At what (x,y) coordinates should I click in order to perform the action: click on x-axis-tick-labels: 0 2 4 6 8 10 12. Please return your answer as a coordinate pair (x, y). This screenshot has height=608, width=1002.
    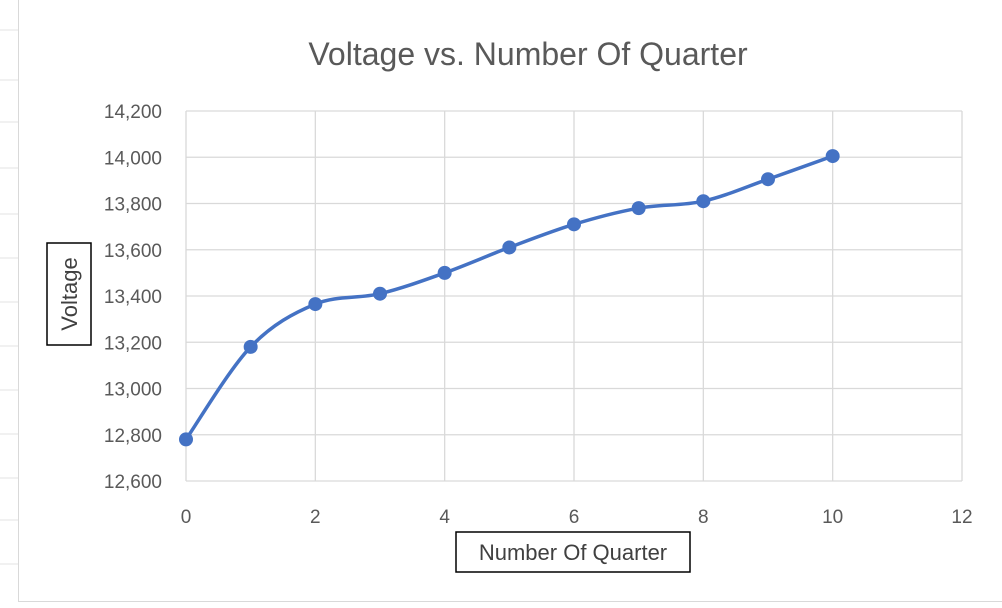
    Looking at the image, I should click on (577, 517).